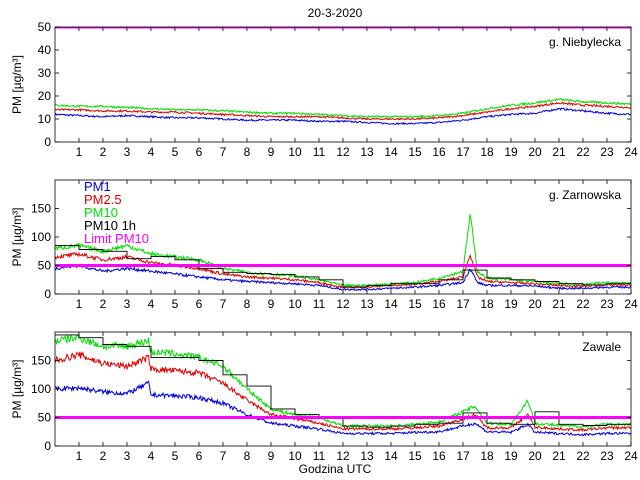  What do you see at coordinates (45, 73) in the screenshot?
I see `y-tick-label: 30` at bounding box center [45, 73].